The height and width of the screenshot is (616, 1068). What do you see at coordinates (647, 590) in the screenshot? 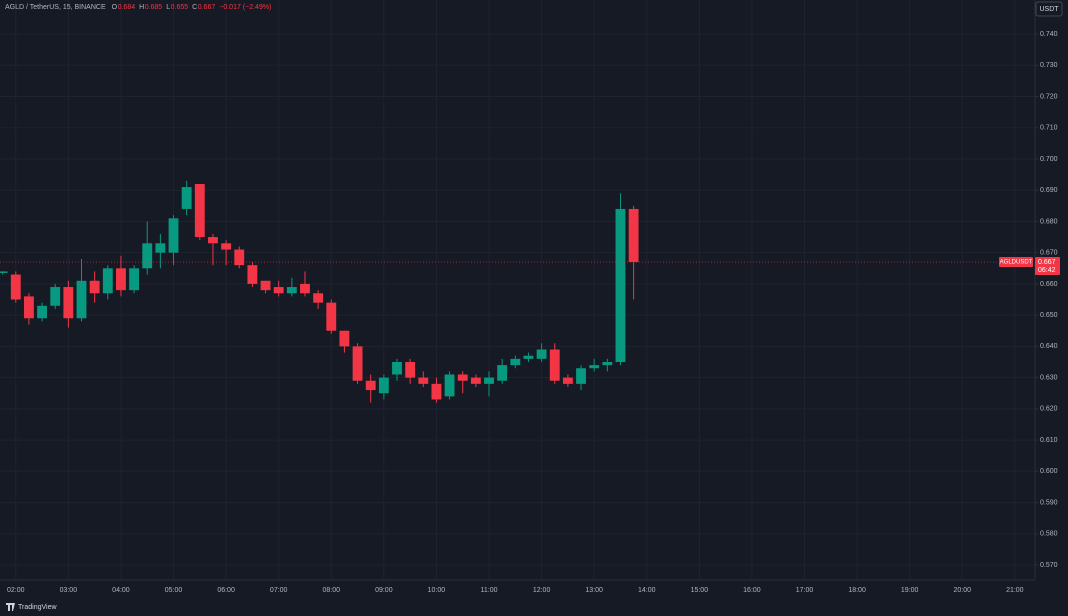
I see `x-tick-label: 14:00` at bounding box center [647, 590].